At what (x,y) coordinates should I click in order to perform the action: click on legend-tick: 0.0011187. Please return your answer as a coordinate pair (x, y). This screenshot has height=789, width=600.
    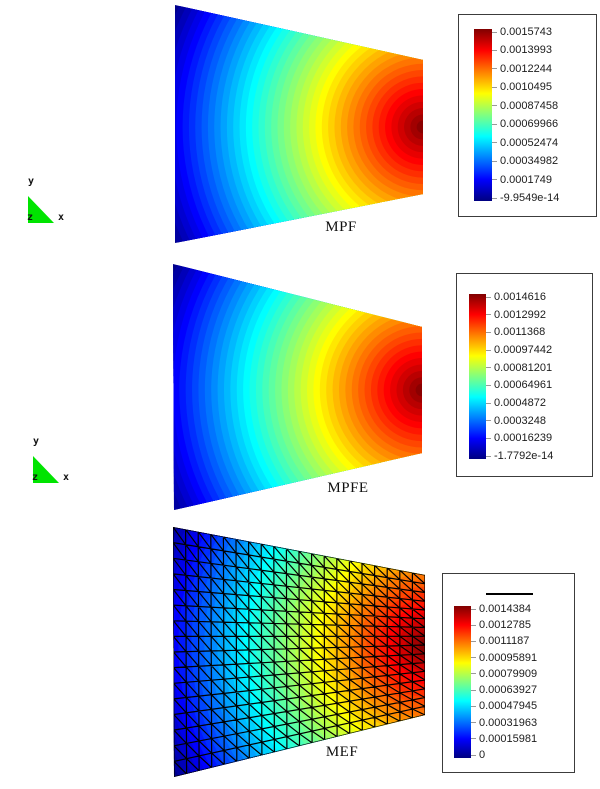
    Looking at the image, I should click on (500, 641).